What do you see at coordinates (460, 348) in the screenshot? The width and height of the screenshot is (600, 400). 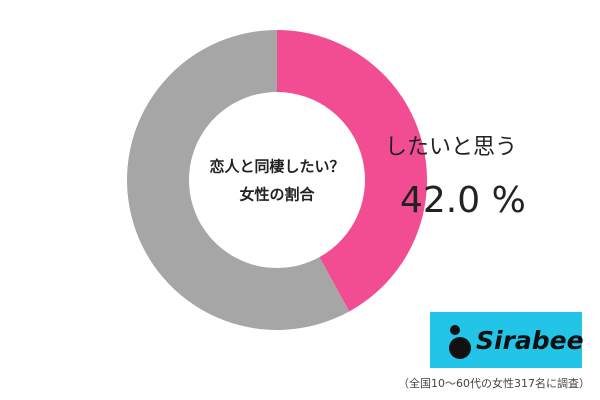 I see `logo-icon` at bounding box center [460, 348].